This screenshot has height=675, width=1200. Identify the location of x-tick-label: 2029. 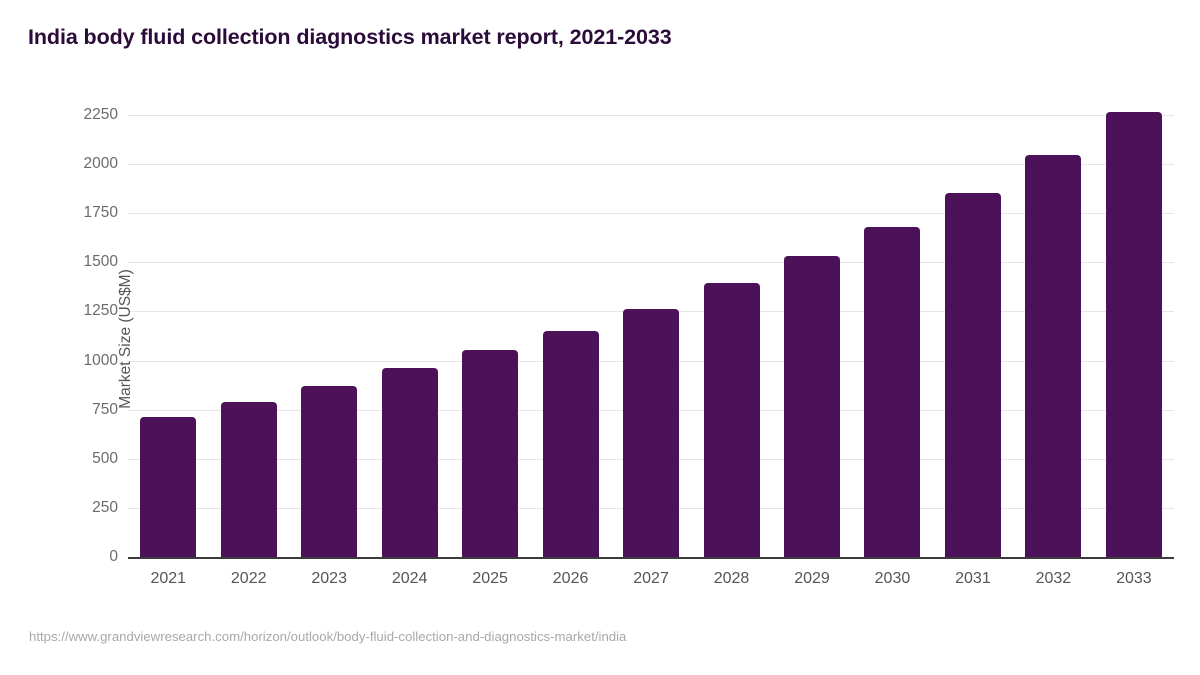
(812, 578).